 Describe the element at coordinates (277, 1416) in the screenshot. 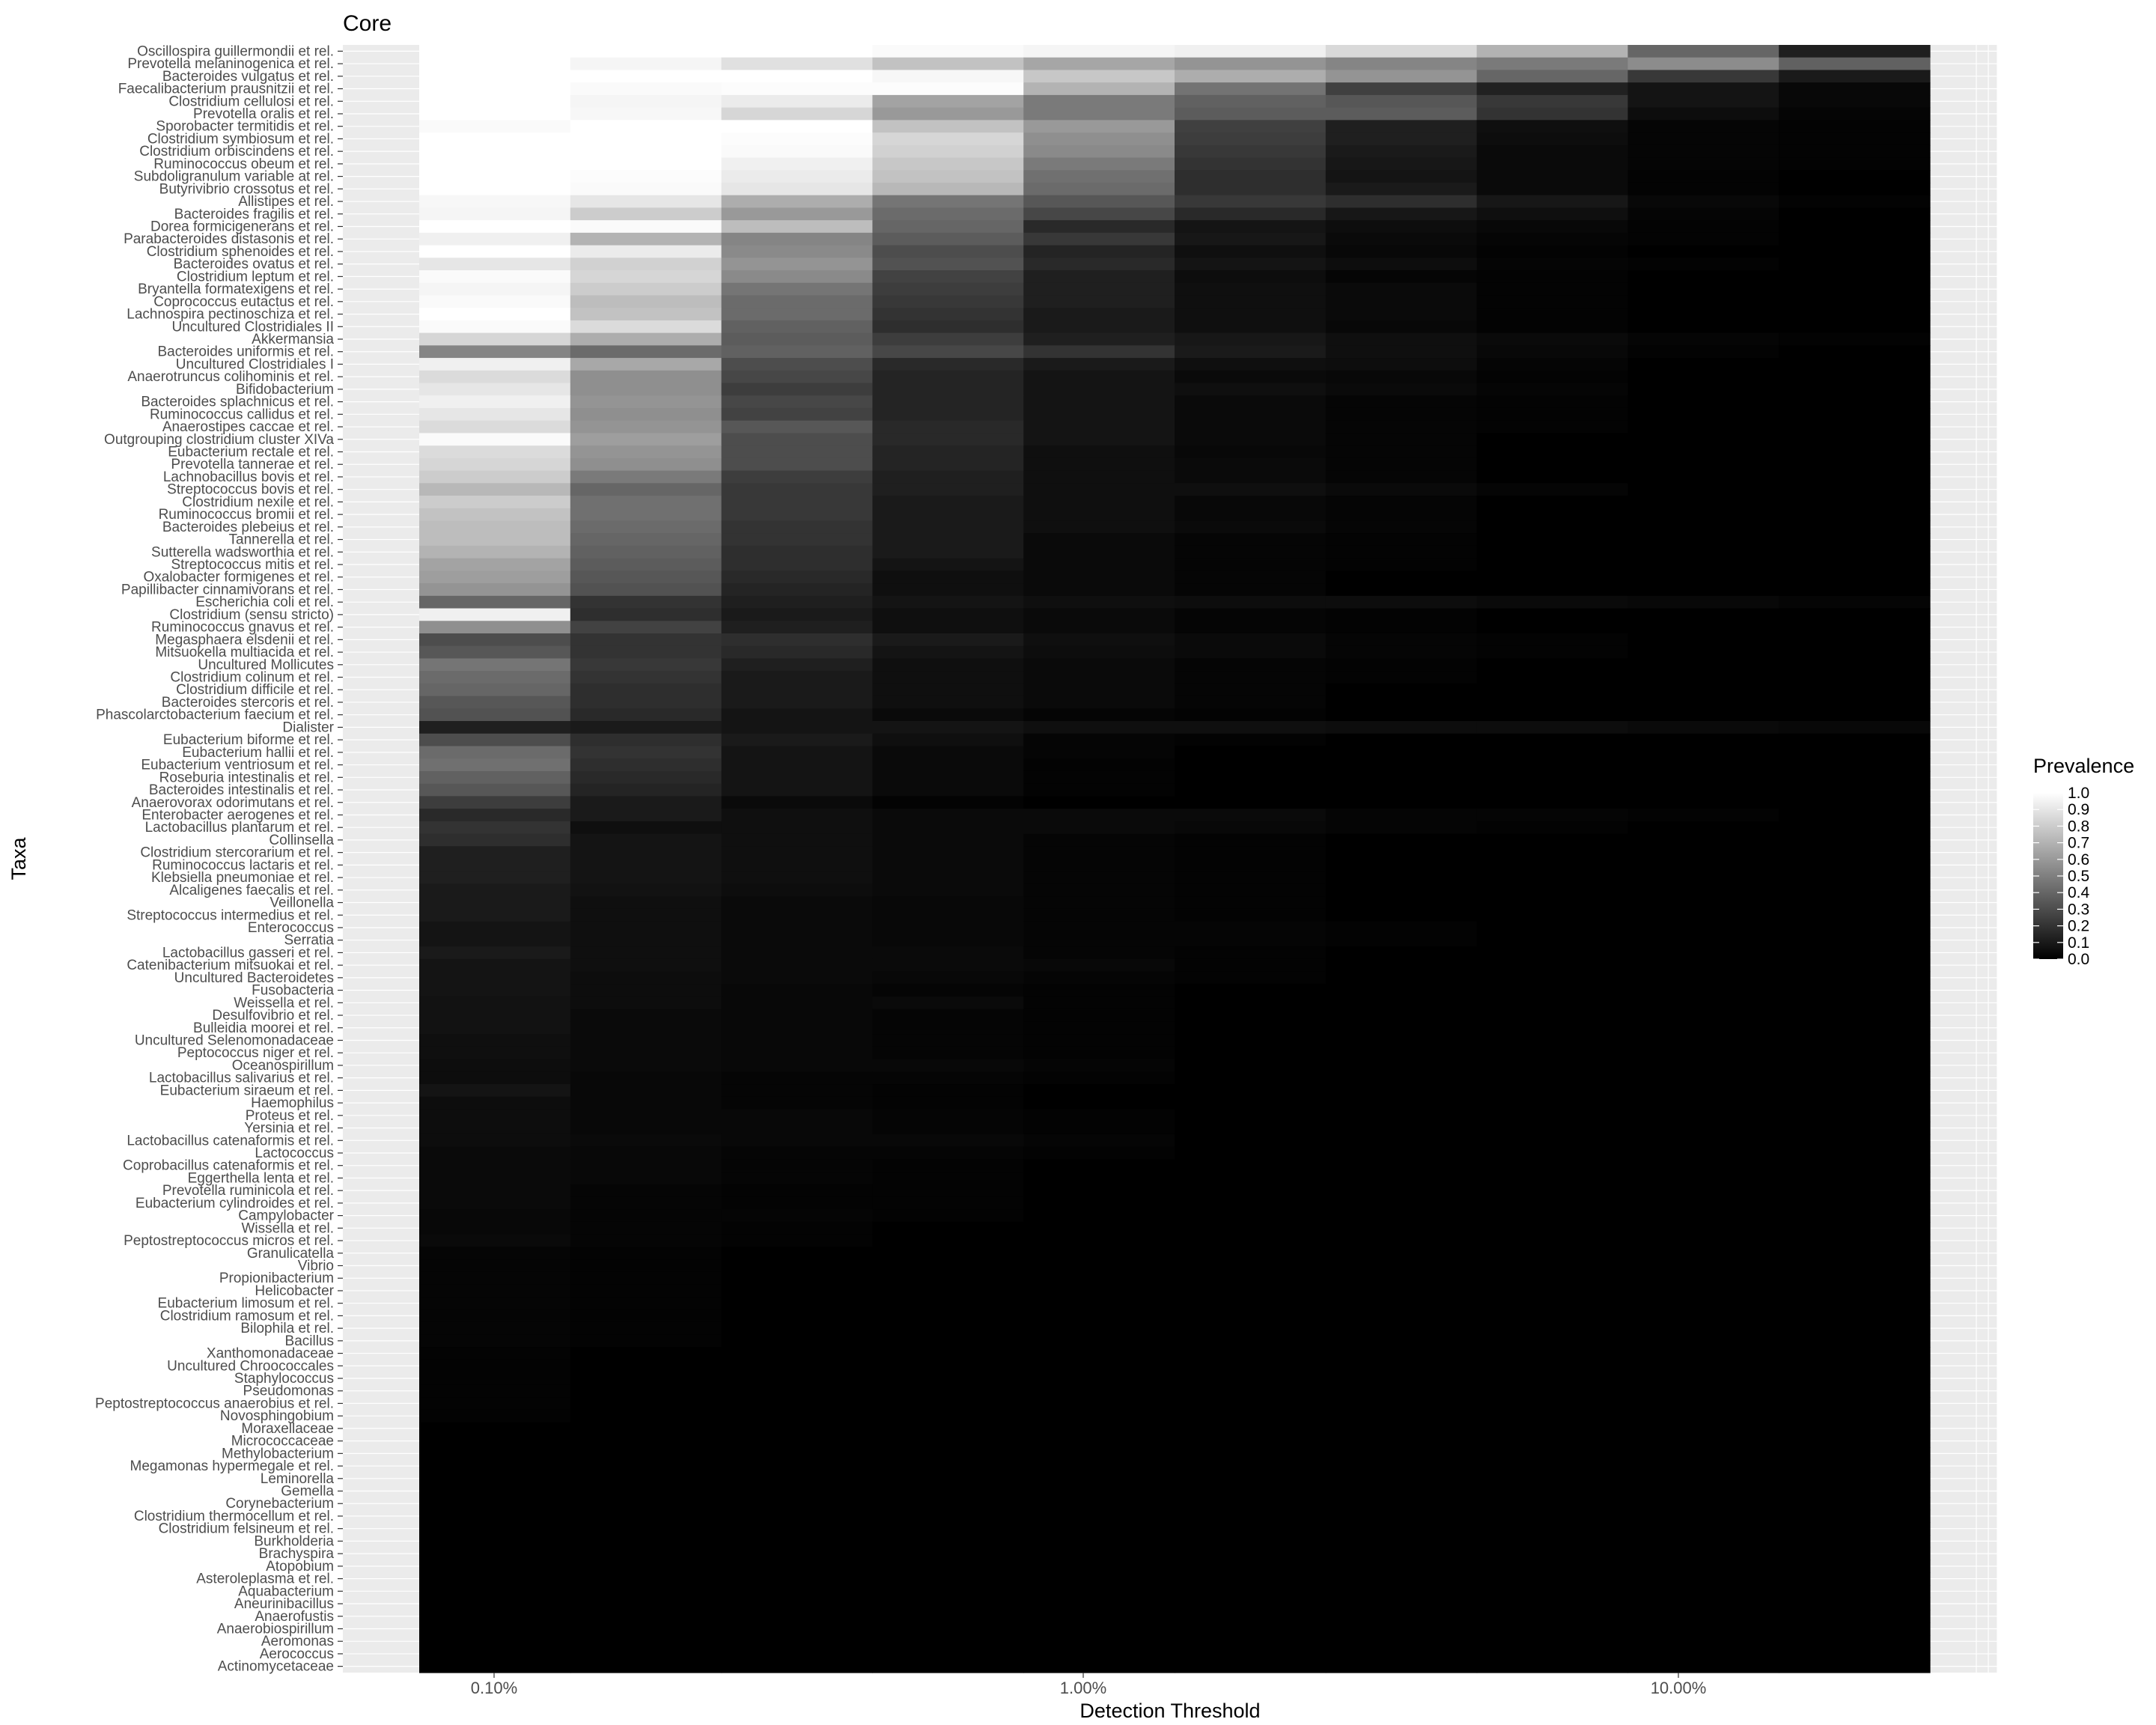

I see `y-tick-label: Novosphingobium` at that location.